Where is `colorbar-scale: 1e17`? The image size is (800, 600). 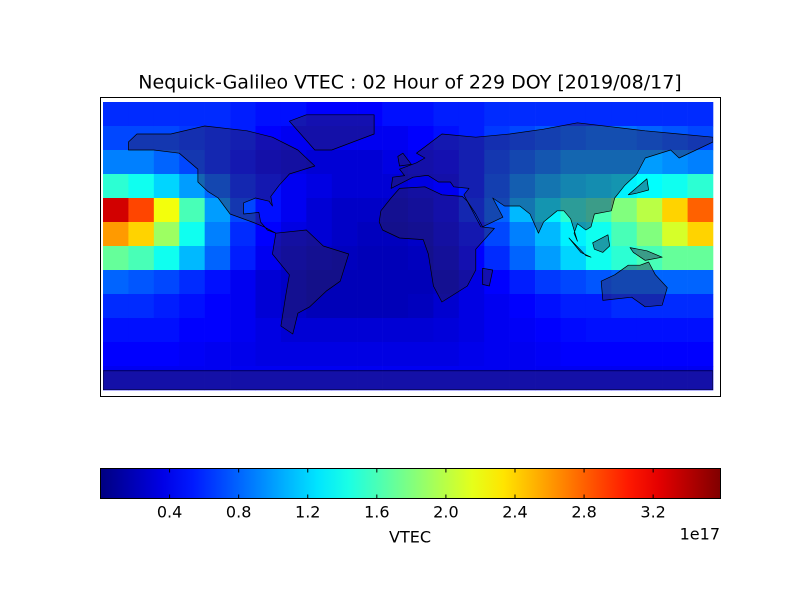
colorbar-scale: 1e17 is located at coordinates (700, 534).